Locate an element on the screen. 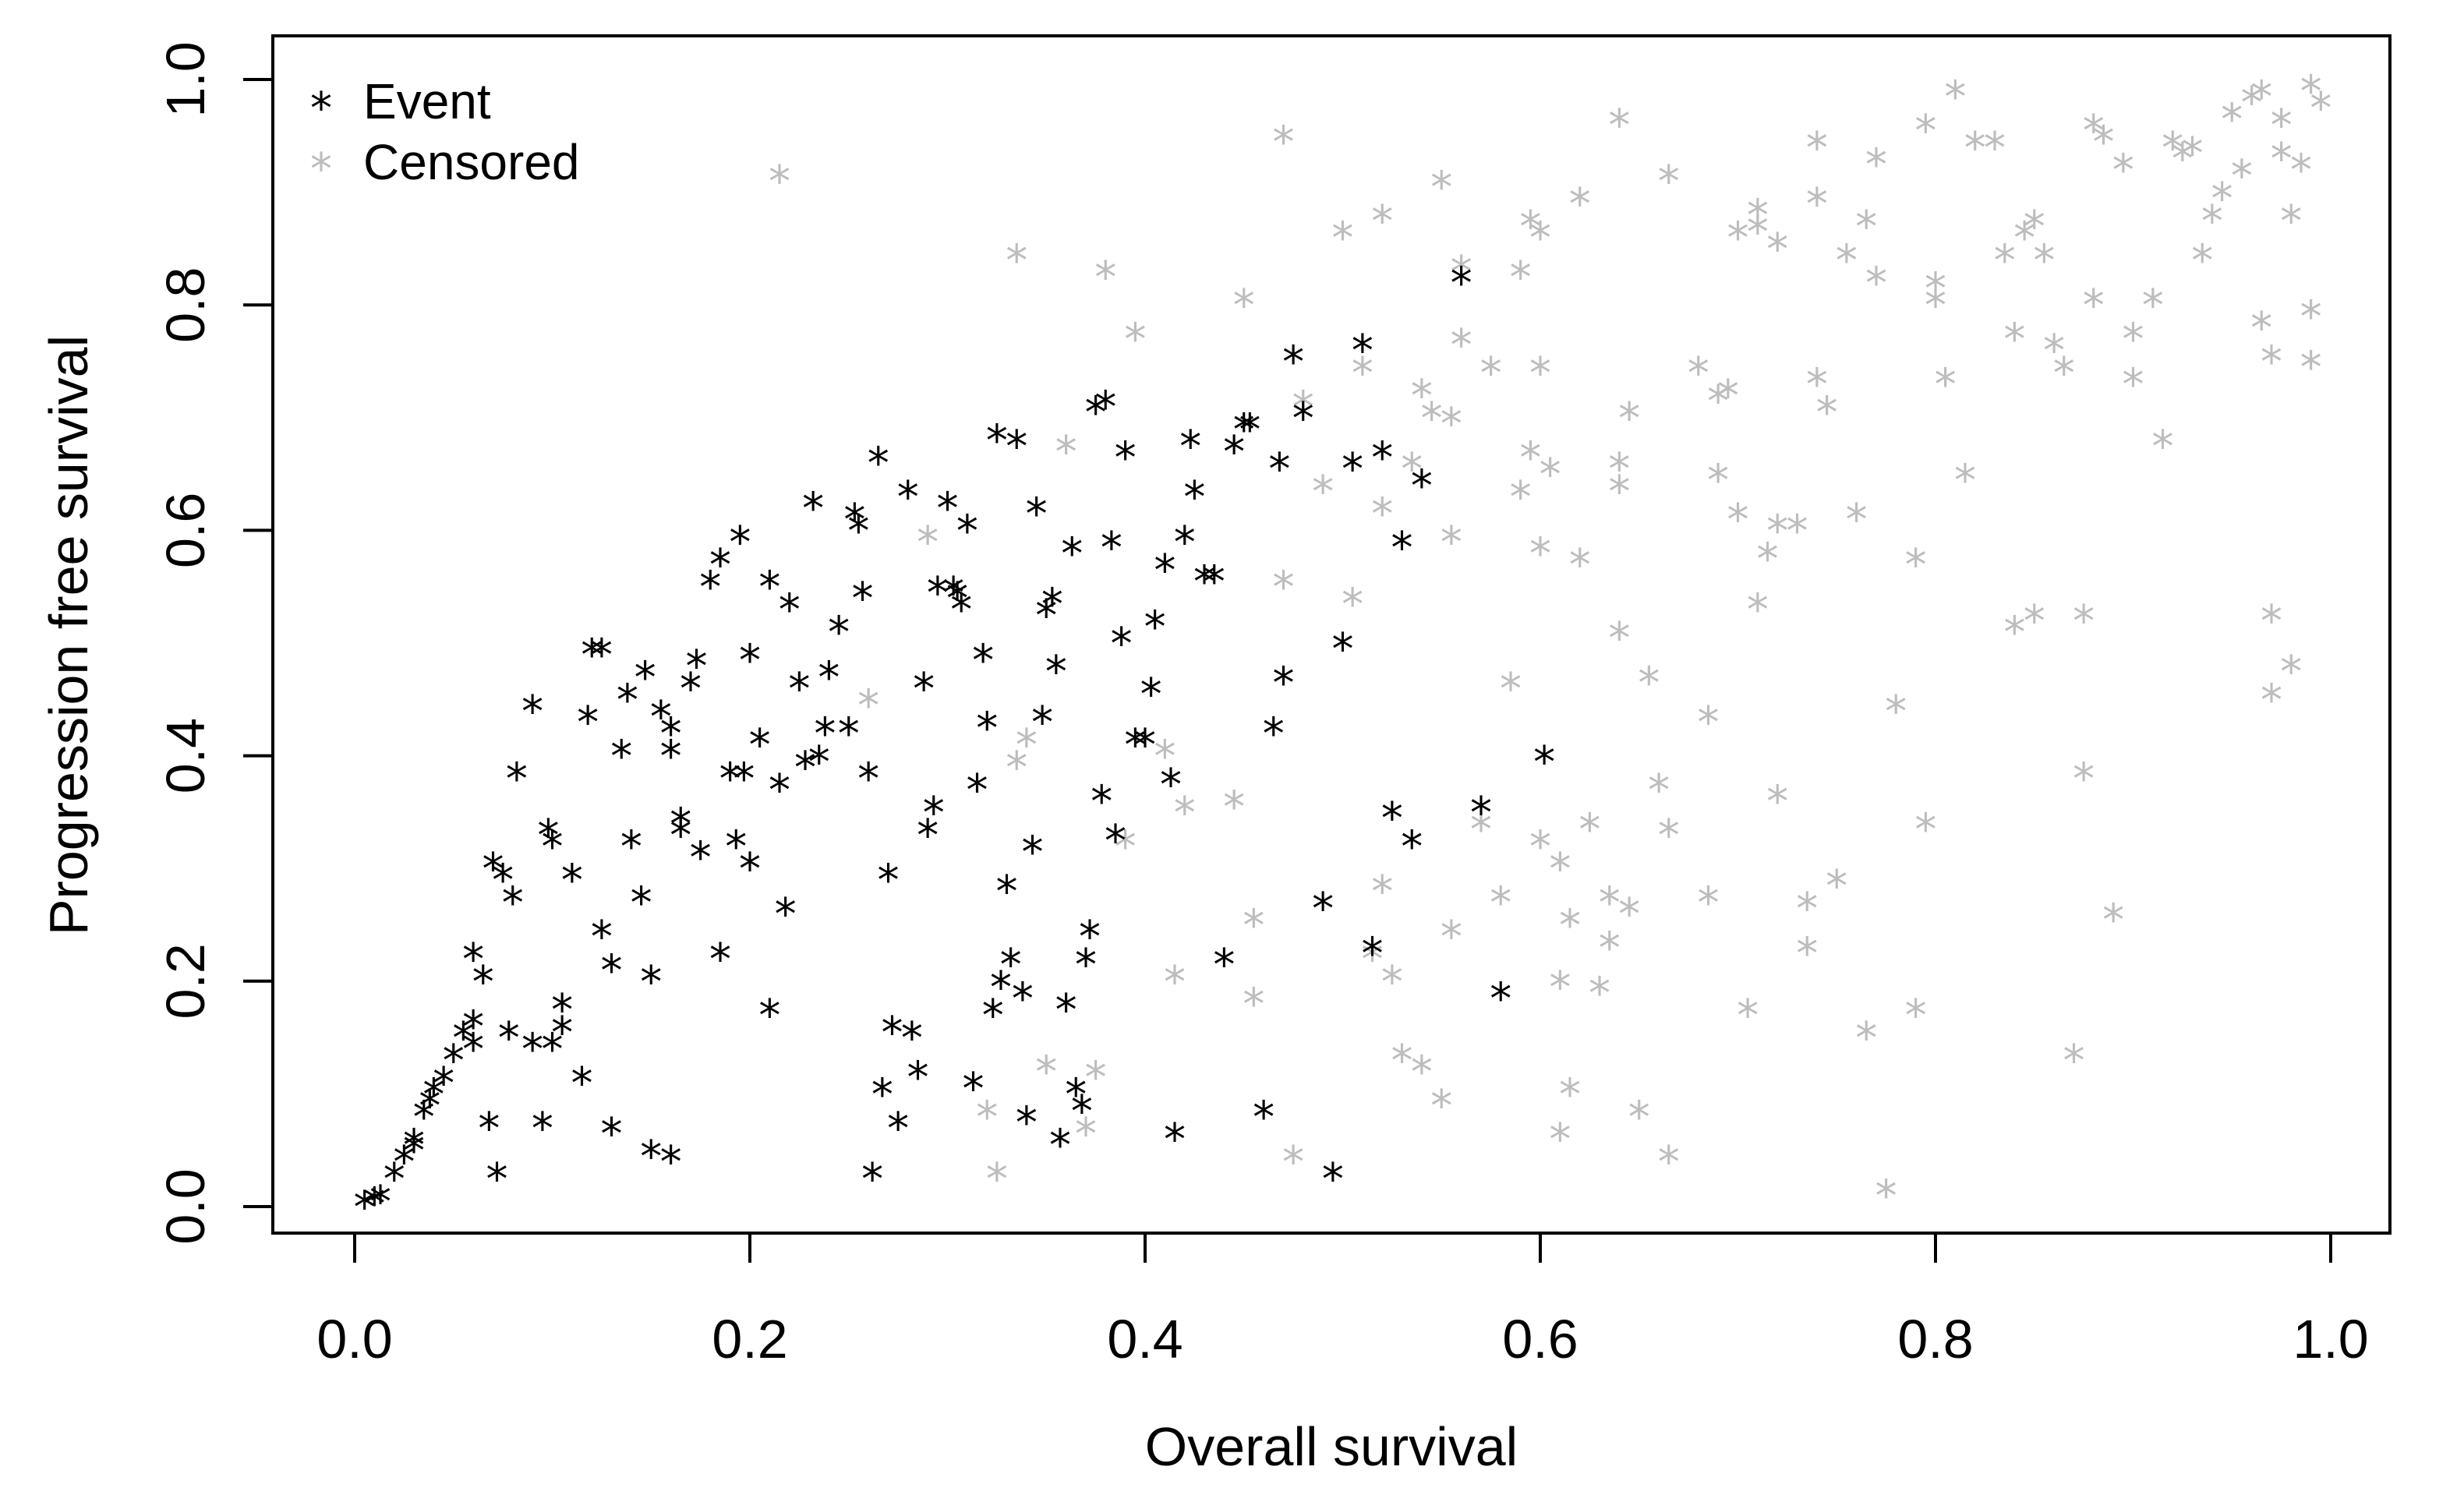 Image resolution: width=2464 pixels, height=1502 pixels. x-tick-label: 0.4 is located at coordinates (1145, 1339).